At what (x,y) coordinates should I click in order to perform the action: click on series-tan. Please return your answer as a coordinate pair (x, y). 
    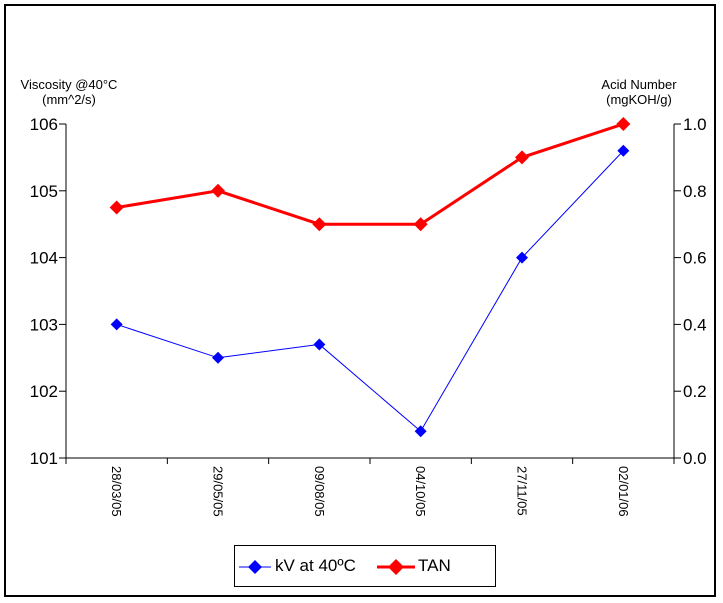
    Looking at the image, I should click on (370, 174).